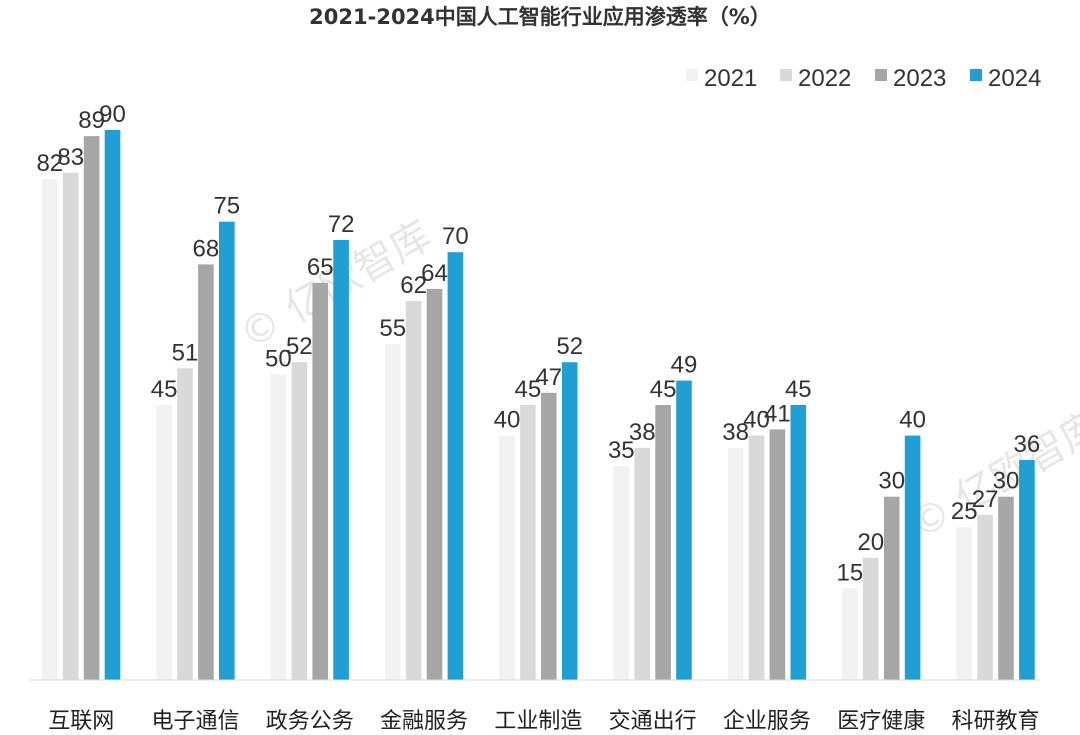 The width and height of the screenshot is (1080, 735). Describe the element at coordinates (278, 527) in the screenshot. I see `bar-2021-政务公务` at that location.